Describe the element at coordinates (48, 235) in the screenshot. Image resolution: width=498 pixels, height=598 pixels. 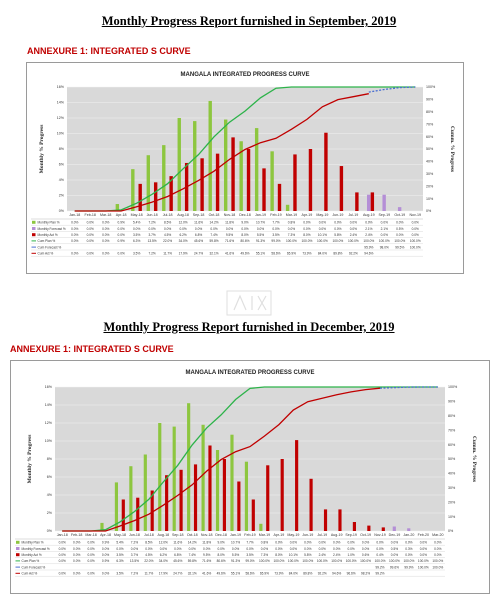
I see `legend-entry: Monthly Act %` at that location.